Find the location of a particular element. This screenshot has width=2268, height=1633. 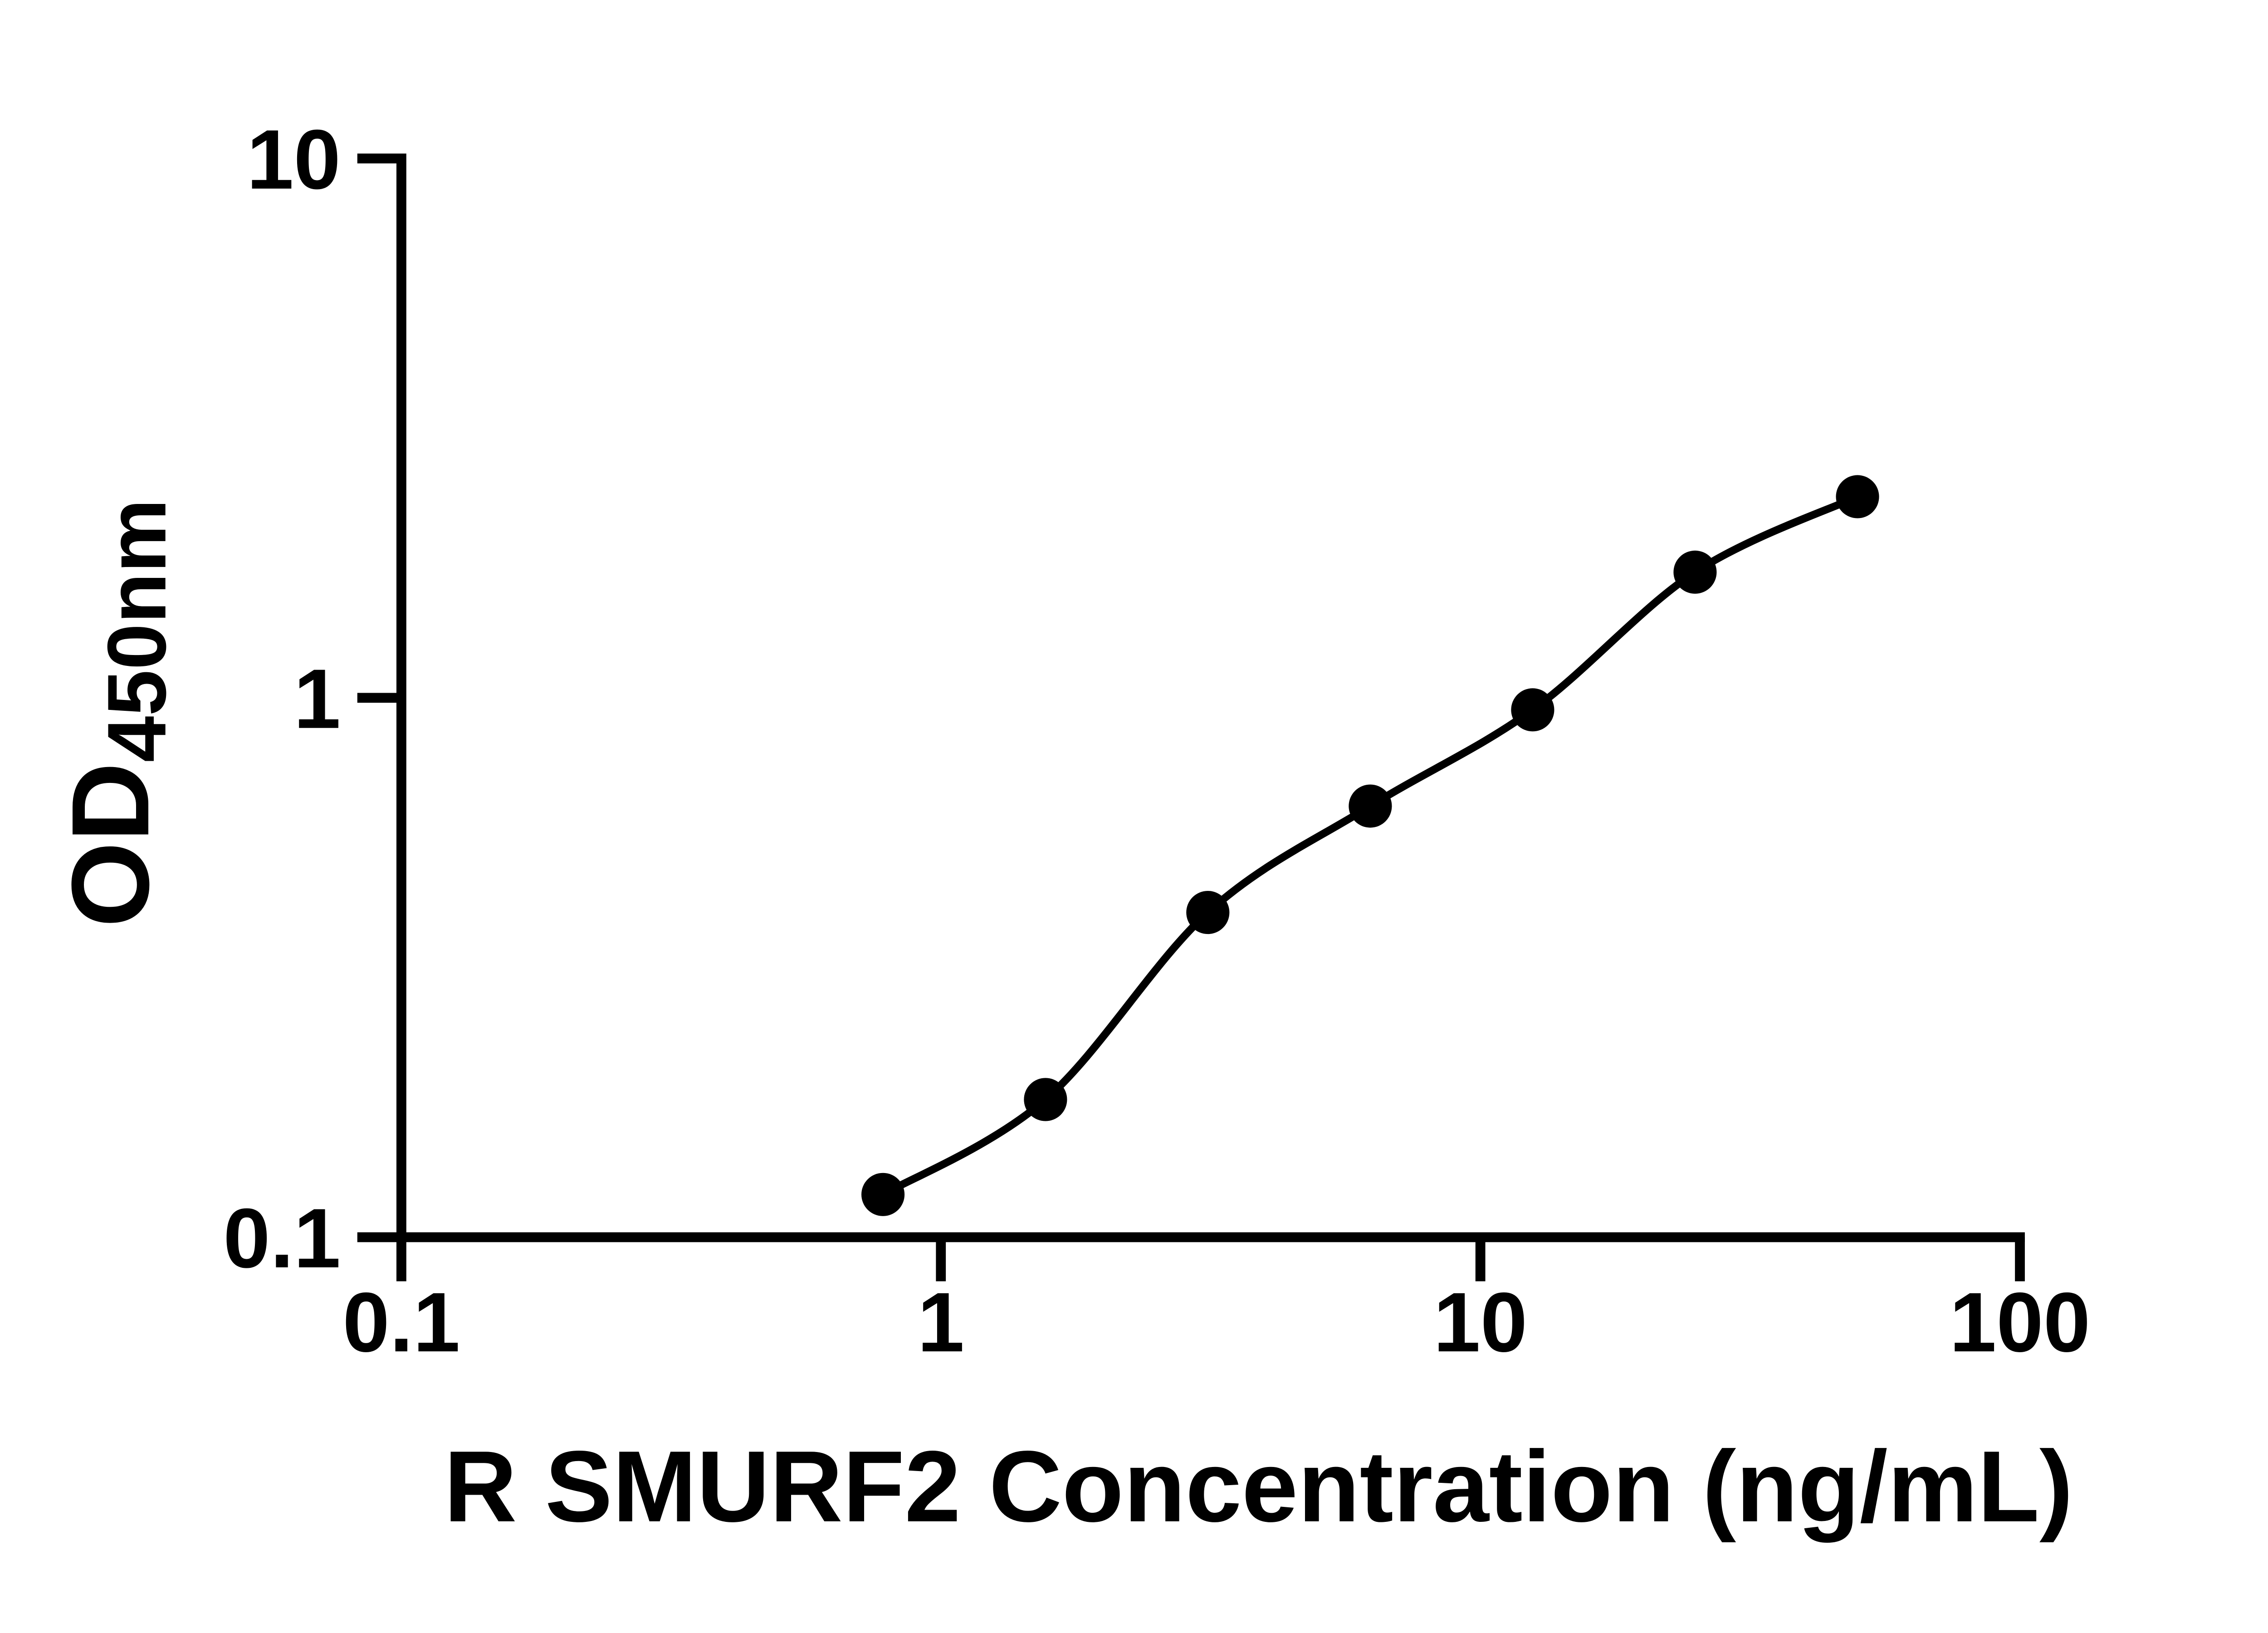

y-axis-title-main: OD is located at coordinates (111, 844).